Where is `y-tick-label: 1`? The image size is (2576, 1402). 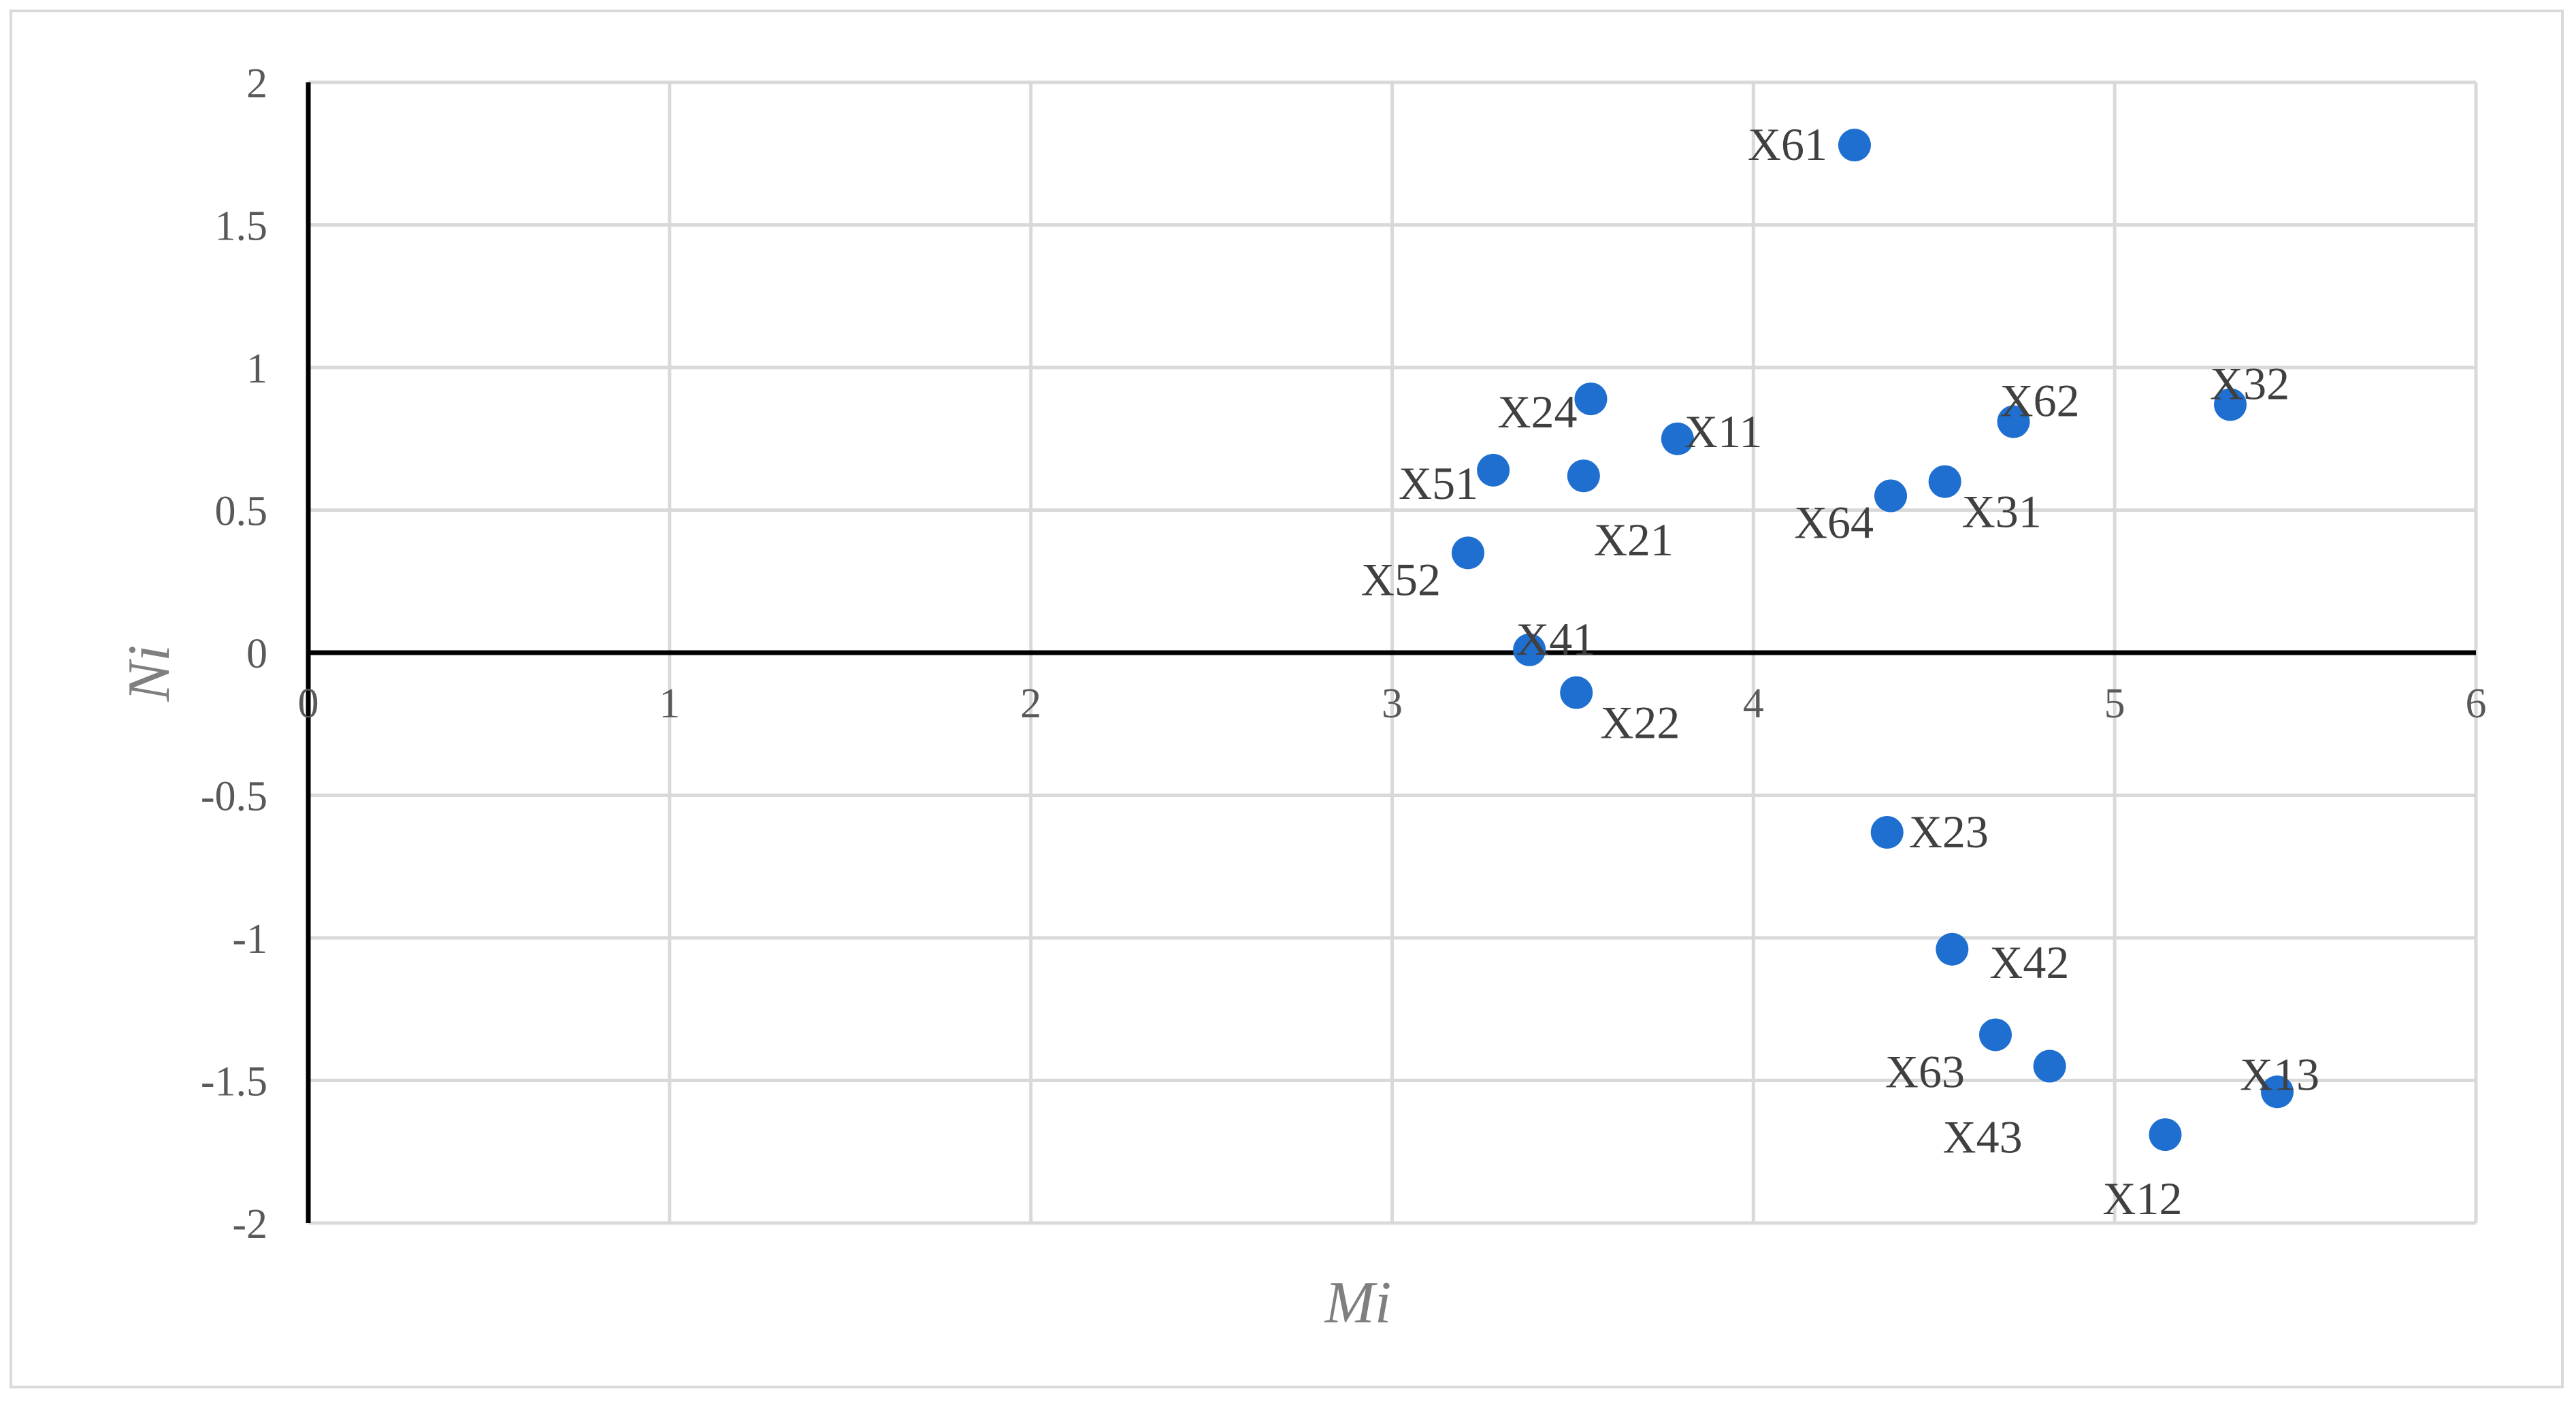
y-tick-label: 1 is located at coordinates (256, 369).